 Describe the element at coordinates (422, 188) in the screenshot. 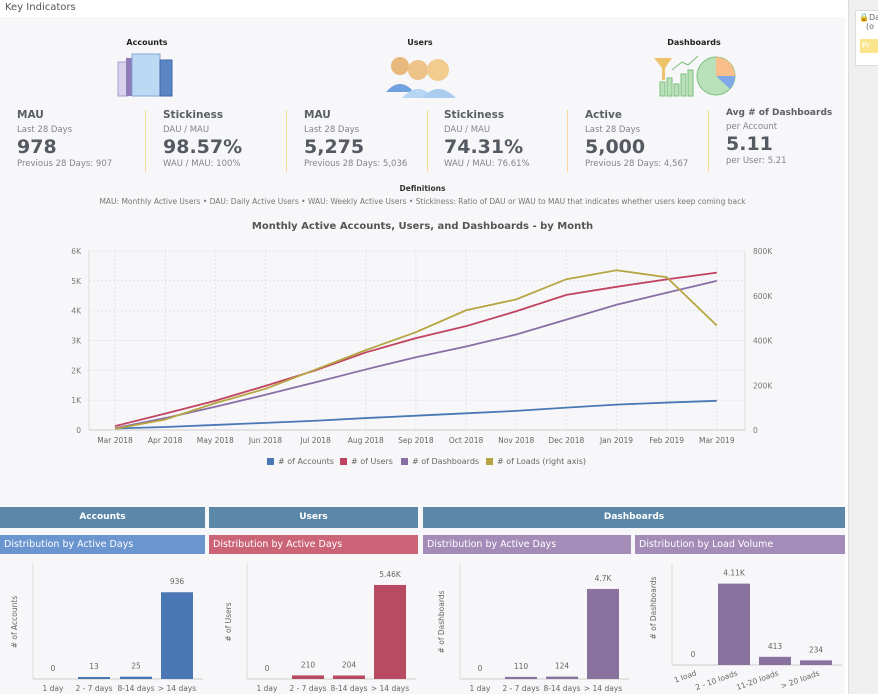

I see `definitions-title: Definitions` at that location.